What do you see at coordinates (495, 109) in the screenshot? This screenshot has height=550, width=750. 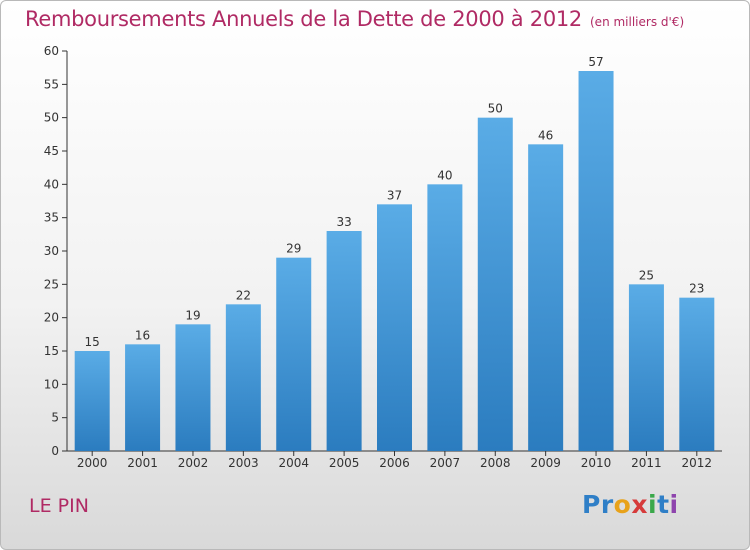 I see `bar-value-label: 50` at bounding box center [495, 109].